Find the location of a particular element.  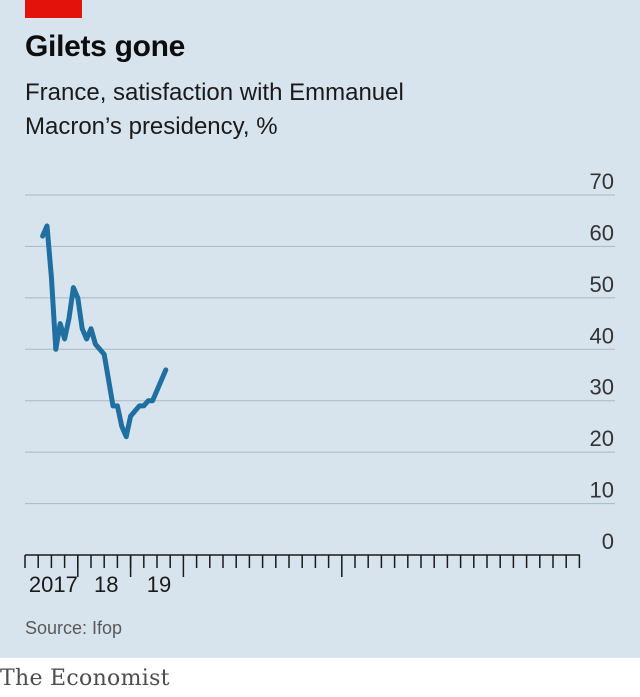

y-tick-label-70: 70 is located at coordinates (602, 181).